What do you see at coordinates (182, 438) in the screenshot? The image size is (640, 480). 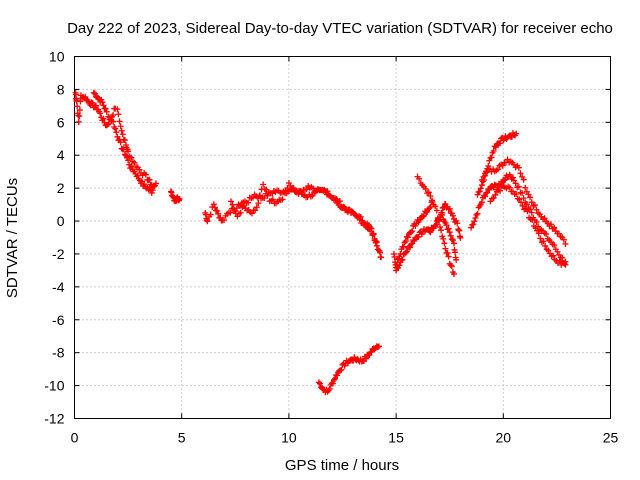 I see `x-tick-label: 5` at bounding box center [182, 438].